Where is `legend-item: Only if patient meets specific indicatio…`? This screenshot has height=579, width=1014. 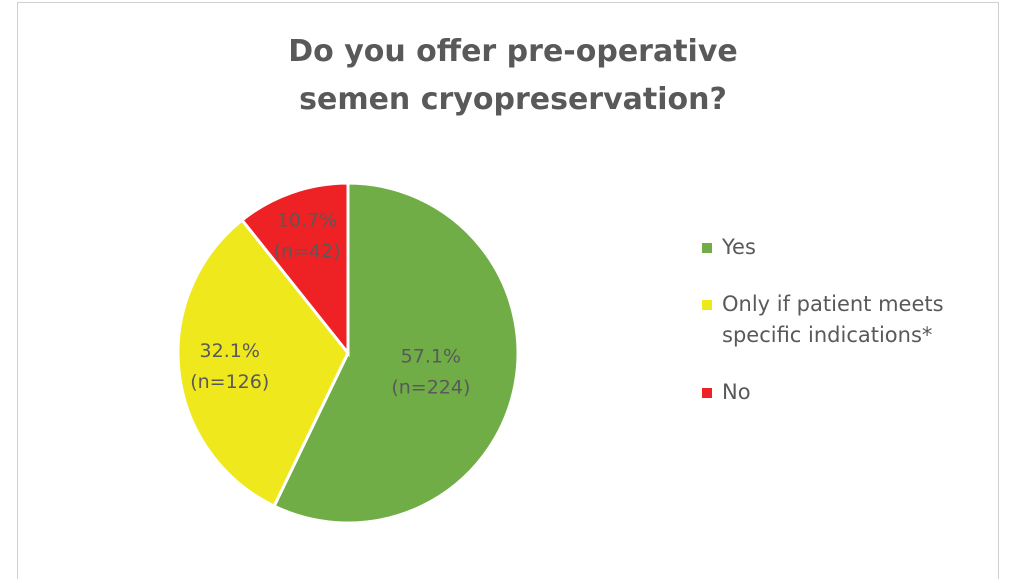 legend-item: Only if patient meets specific indicatio… is located at coordinates (845, 320).